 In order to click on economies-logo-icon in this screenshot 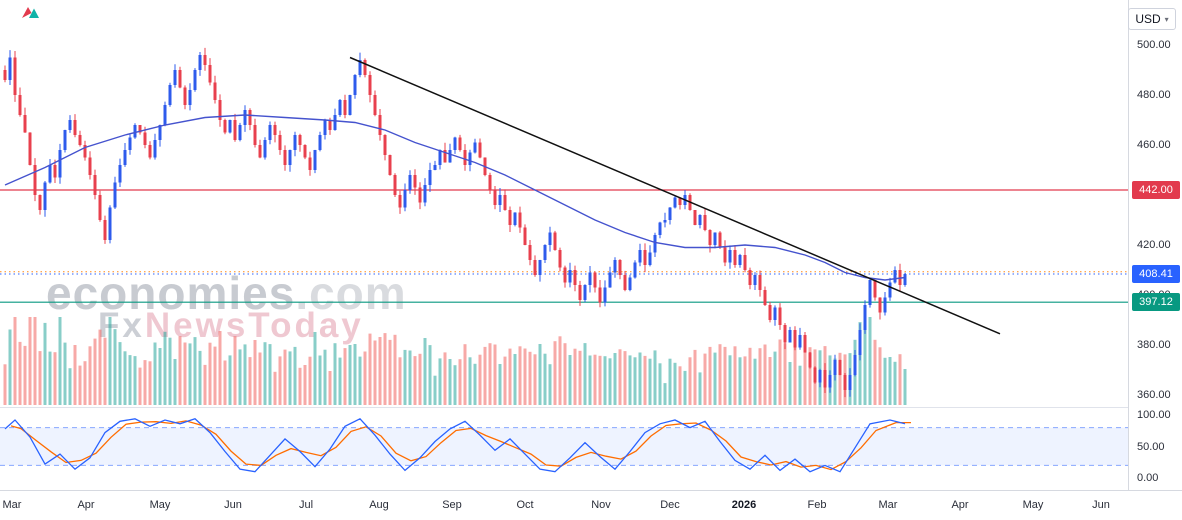, I will do `click(31, 15)`.